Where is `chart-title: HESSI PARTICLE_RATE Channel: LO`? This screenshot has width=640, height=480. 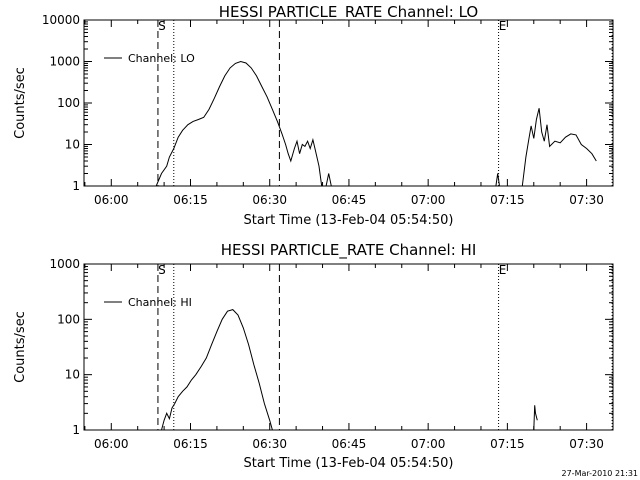 chart-title: HESSI PARTICLE_RATE Channel: LO is located at coordinates (348, 12).